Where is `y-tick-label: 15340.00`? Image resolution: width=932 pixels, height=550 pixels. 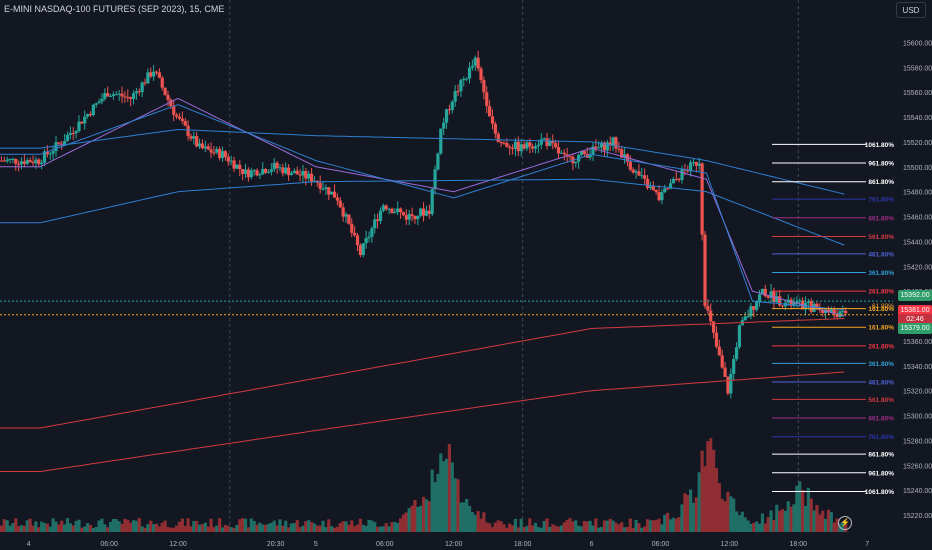
y-tick-label: 15340.00 is located at coordinates (917, 367).